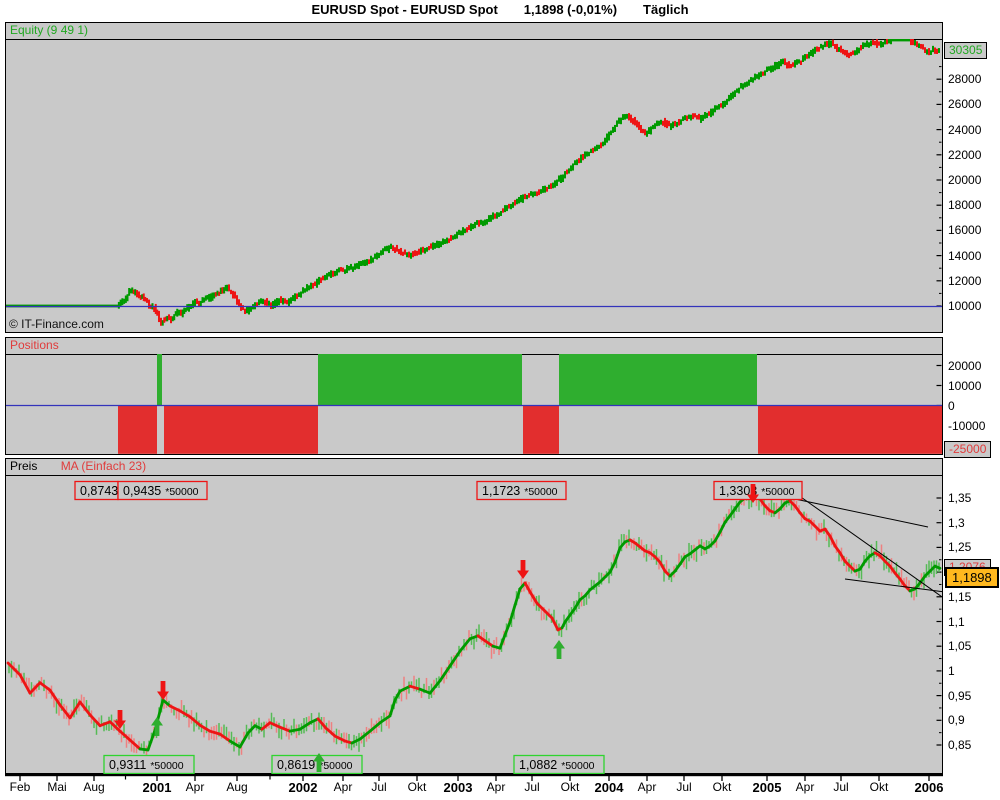 Image resolution: width=1000 pixels, height=800 pixels. Describe the element at coordinates (767, 787) in the screenshot. I see `time-axis-year-label: 2005` at that location.